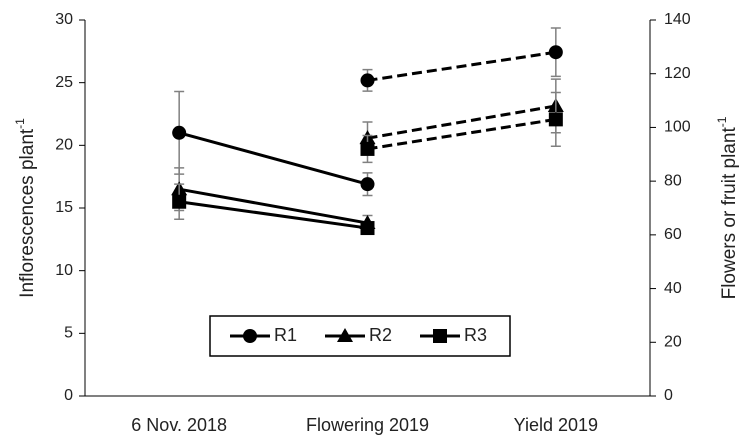 Image resolution: width=744 pixels, height=446 pixels. Describe the element at coordinates (64, 19) in the screenshot. I see `y-tick-label: 30` at that location.